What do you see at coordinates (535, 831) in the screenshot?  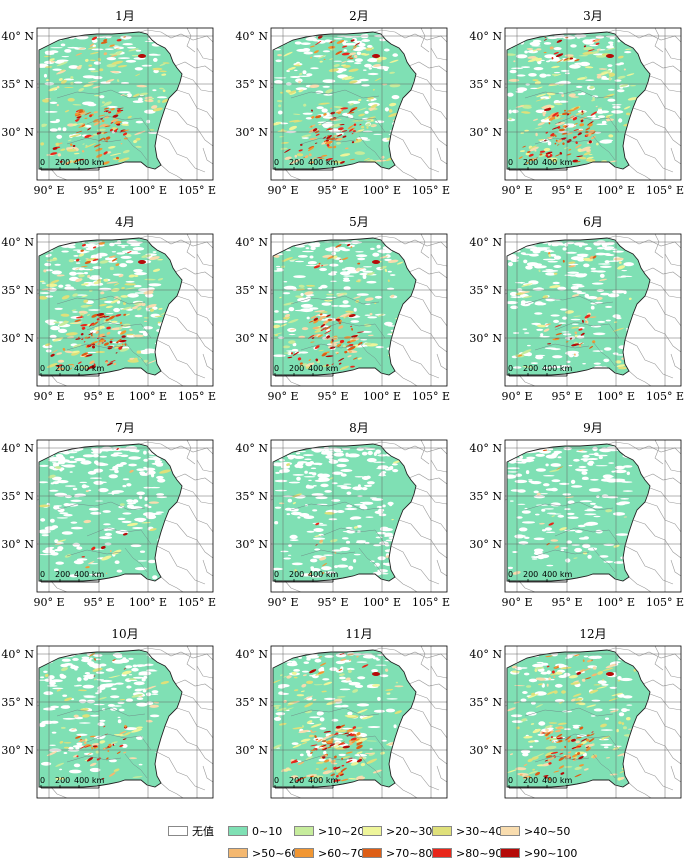 I see `legend-item: >40~50` at bounding box center [535, 831].